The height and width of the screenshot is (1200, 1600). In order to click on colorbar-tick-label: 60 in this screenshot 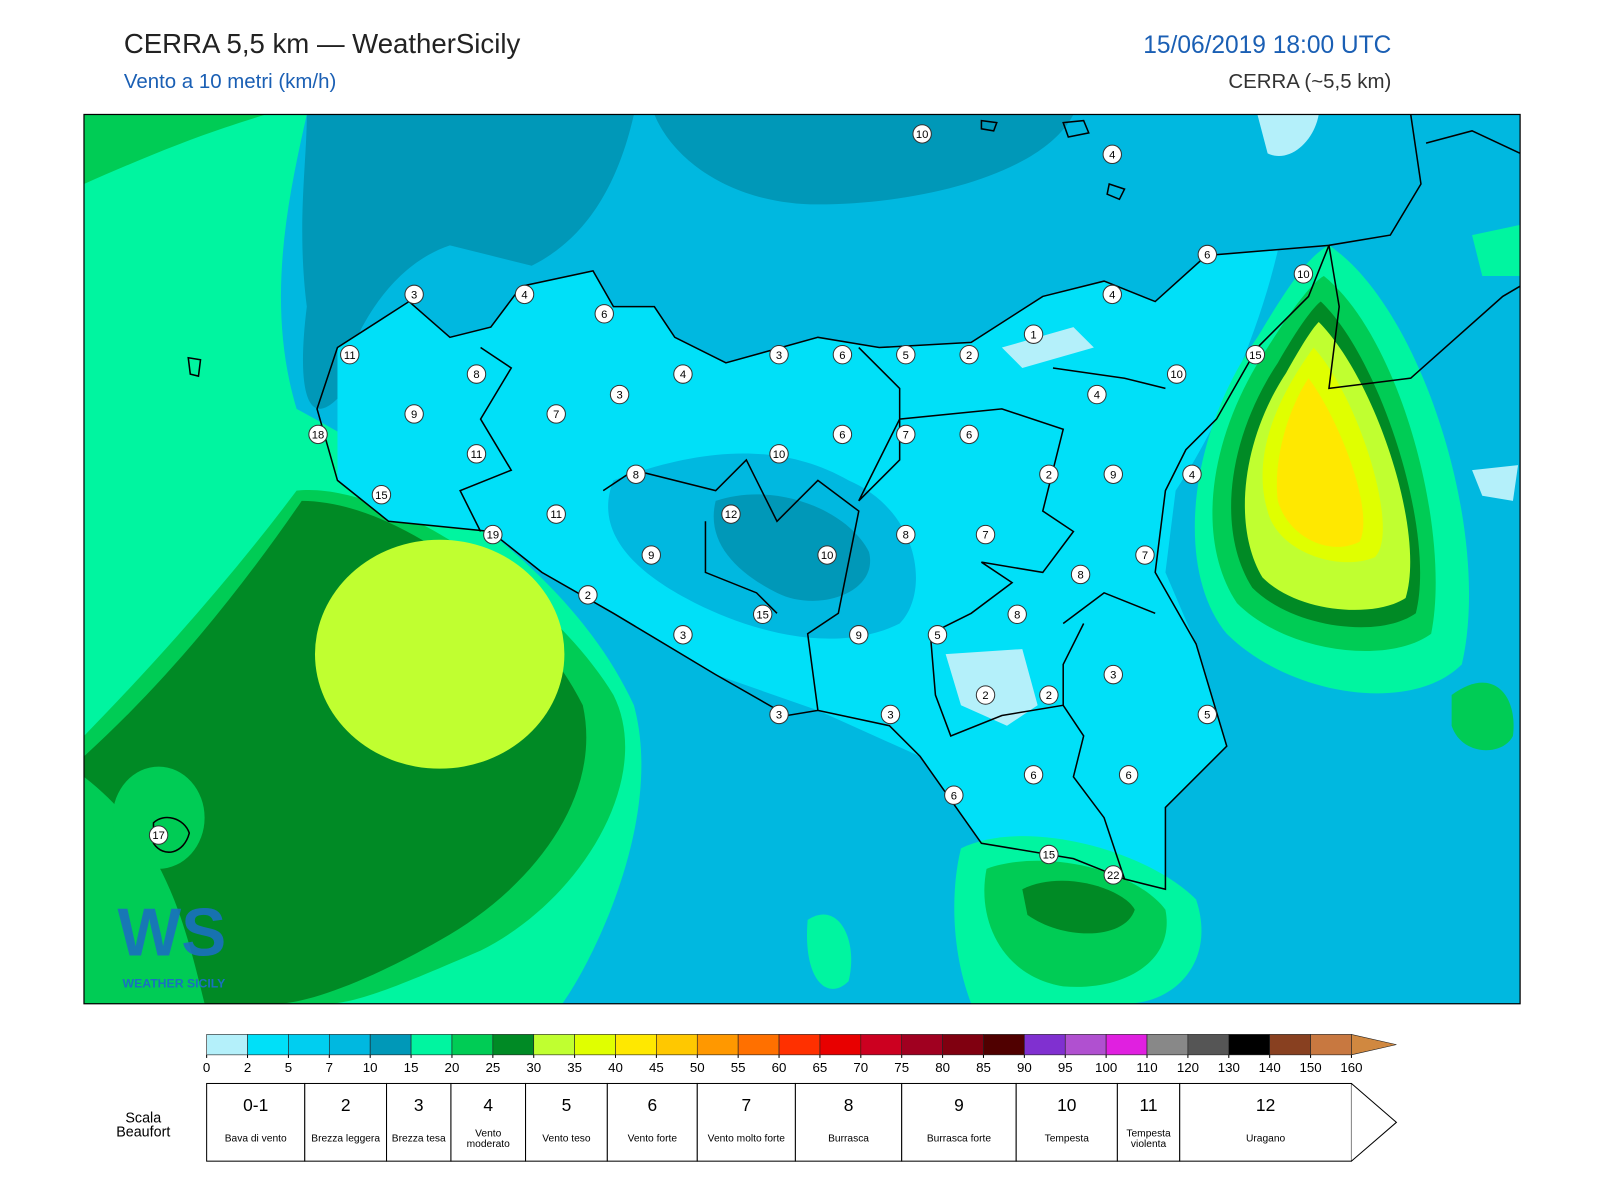, I will do `click(779, 1067)`.